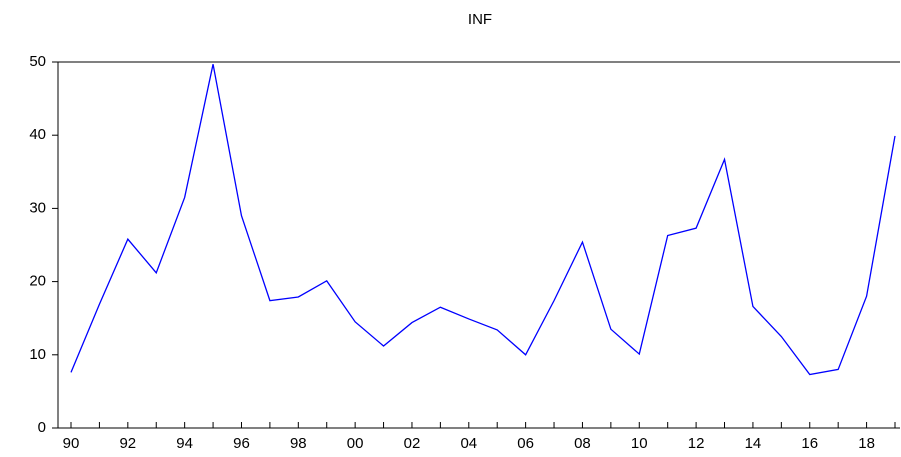 The height and width of the screenshot is (457, 901). Describe the element at coordinates (809, 443) in the screenshot. I see `x-tick-label: 16` at that location.